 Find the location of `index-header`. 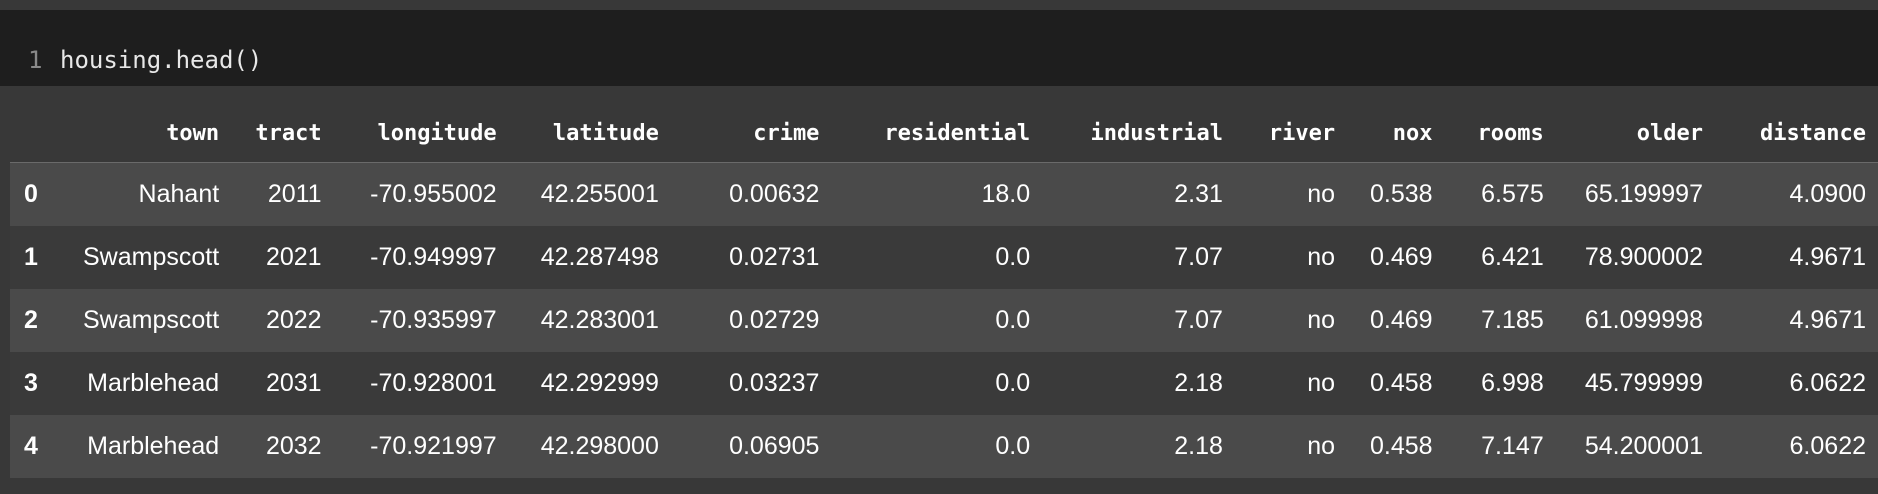

index-header is located at coordinates (32, 133).